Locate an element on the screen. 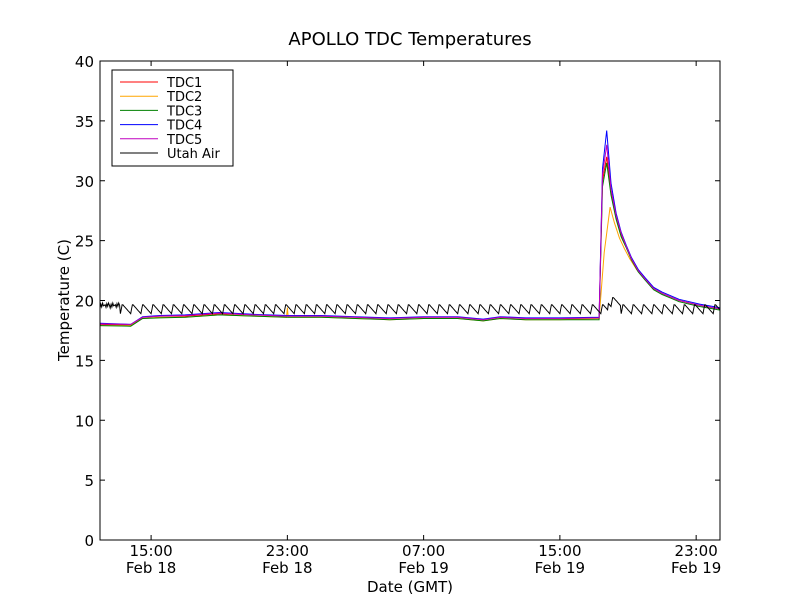  legend-box is located at coordinates (172, 118).